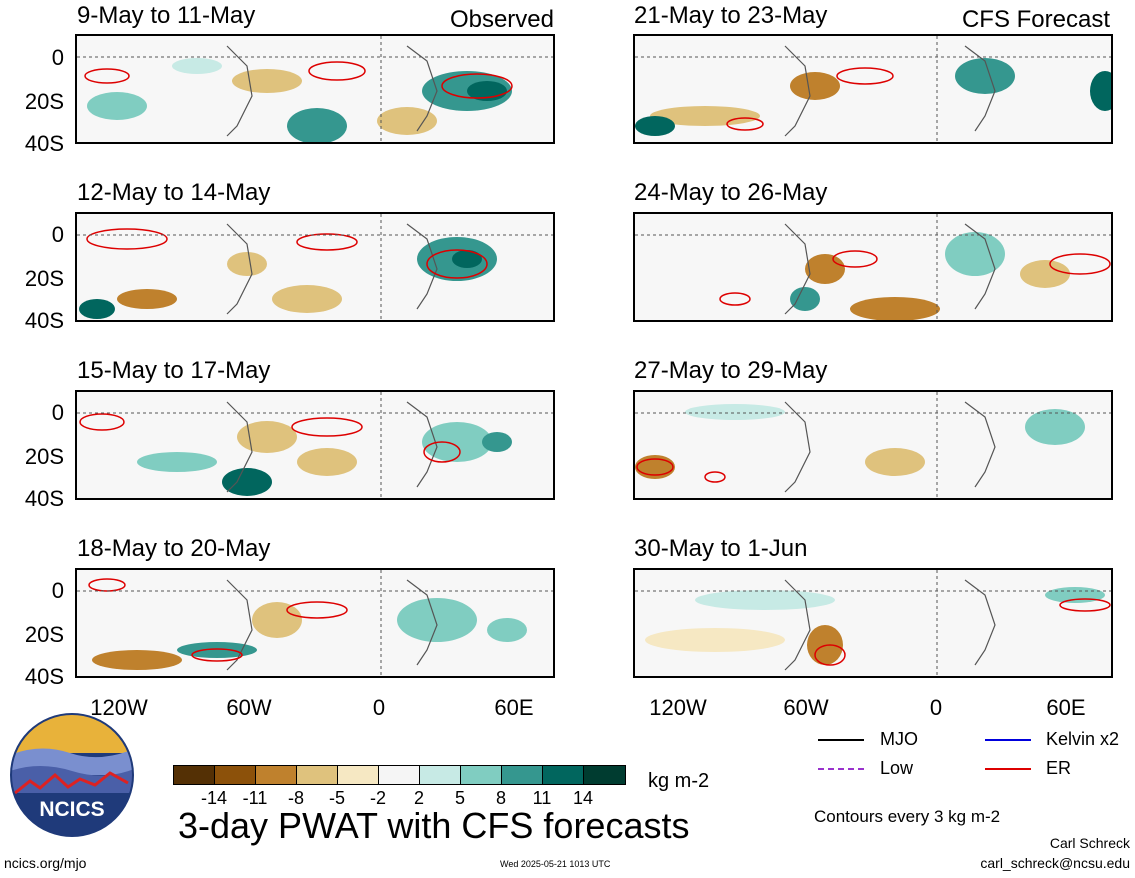 Image resolution: width=1135 pixels, height=878 pixels. I want to click on legend-line-er, so click(1008, 769).